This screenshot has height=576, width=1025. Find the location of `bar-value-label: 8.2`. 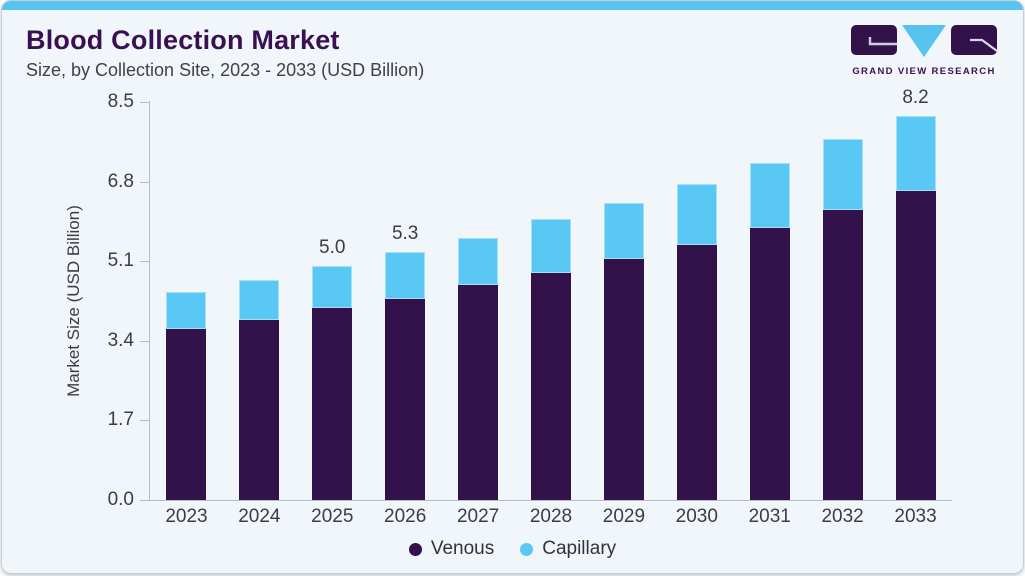

bar-value-label: 8.2 is located at coordinates (915, 98).